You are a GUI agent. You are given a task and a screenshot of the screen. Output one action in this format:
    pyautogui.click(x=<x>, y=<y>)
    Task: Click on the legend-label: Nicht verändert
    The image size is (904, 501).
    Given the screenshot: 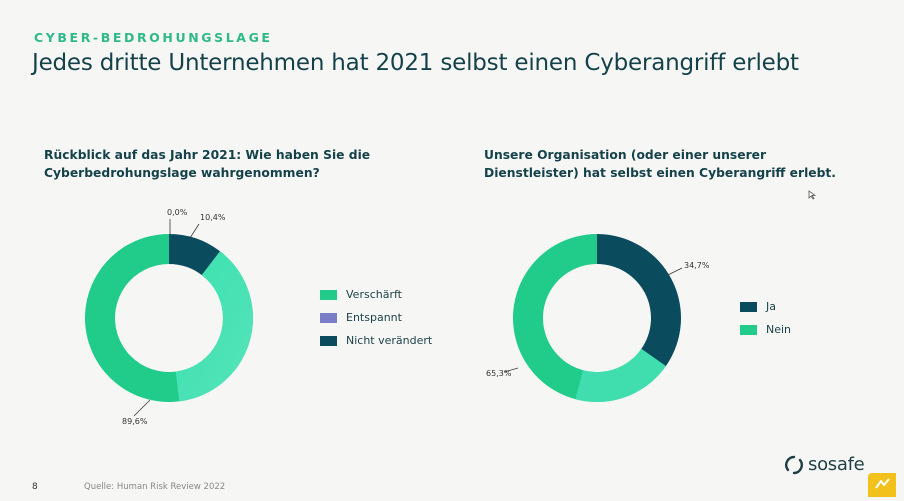 What is the action you would take?
    pyautogui.click(x=389, y=340)
    